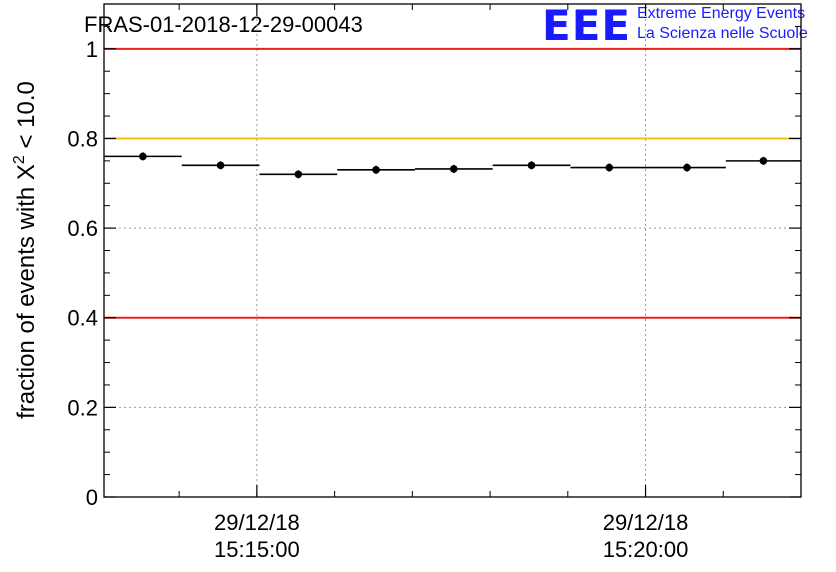  I want to click on y-axis-title: fraction of events with X2 < 10.0, so click(25, 250).